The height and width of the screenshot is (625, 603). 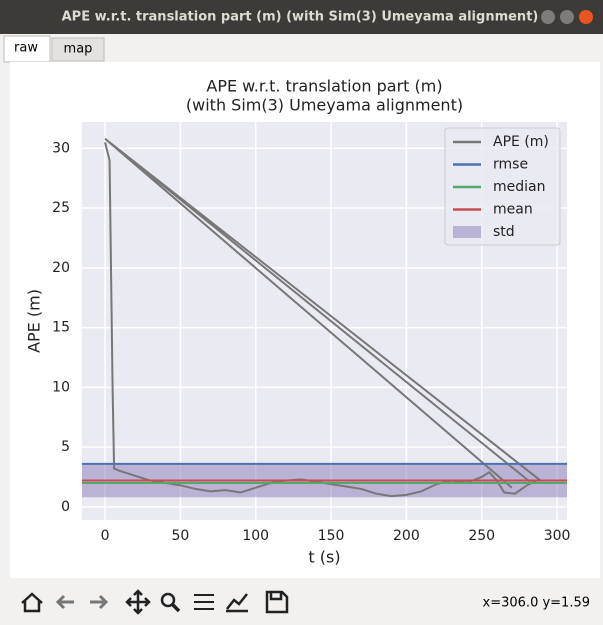 What do you see at coordinates (277, 602) in the screenshot?
I see `save-icon` at bounding box center [277, 602].